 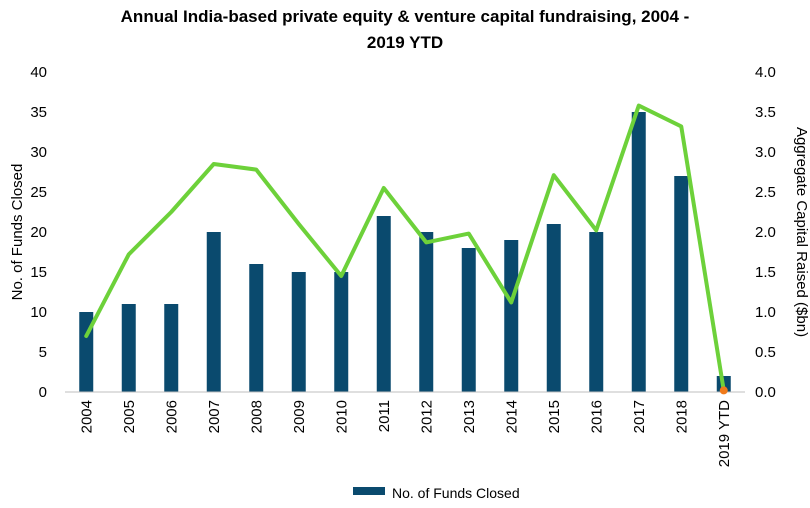 What do you see at coordinates (38, 72) in the screenshot?
I see `y-tick-label: 40` at bounding box center [38, 72].